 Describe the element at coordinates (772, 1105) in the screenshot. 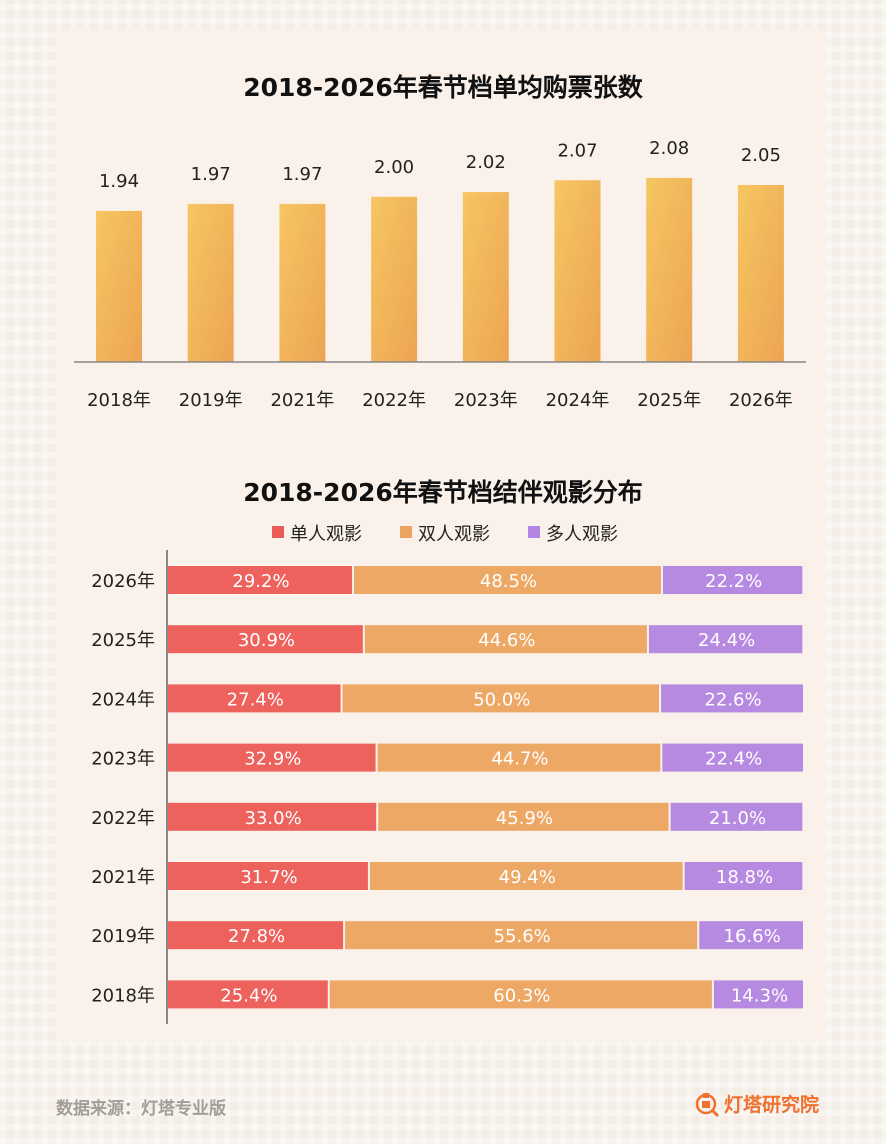

I see `brand-name: 灯塔研究院` at that location.